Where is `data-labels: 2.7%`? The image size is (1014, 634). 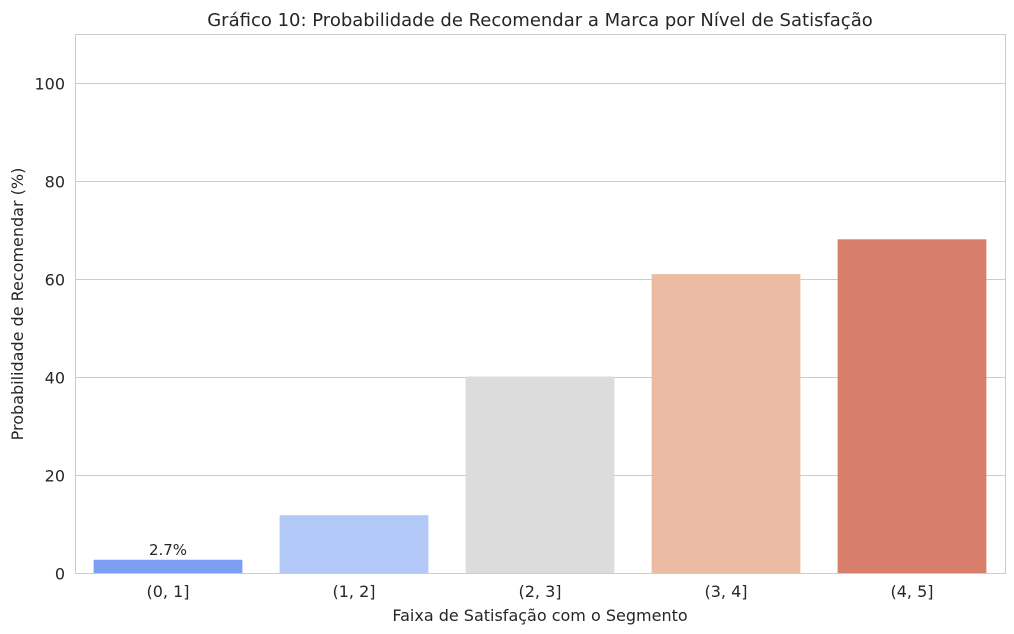 data-labels: 2.7% is located at coordinates (168, 550).